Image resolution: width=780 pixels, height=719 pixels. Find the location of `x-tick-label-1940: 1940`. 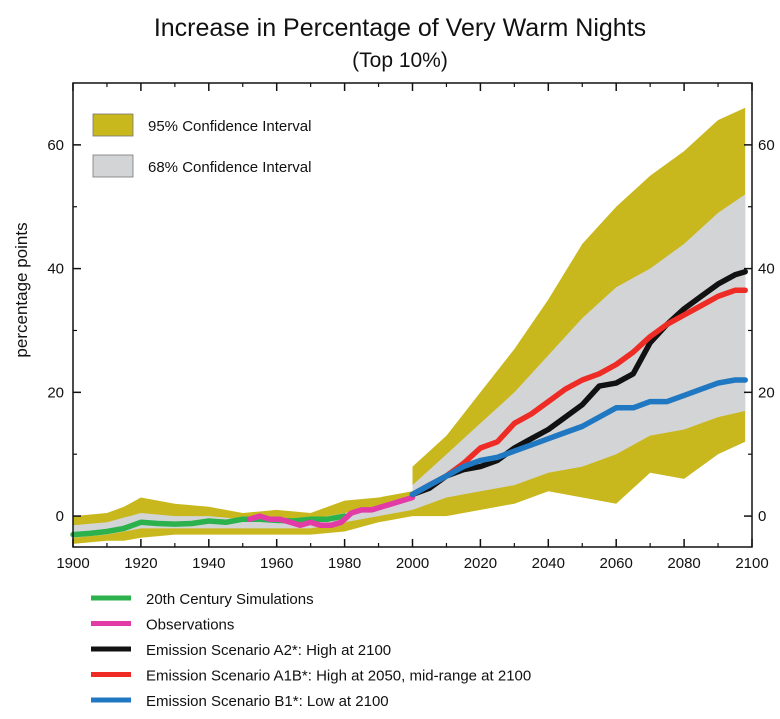

x-tick-label-1940: 1940 is located at coordinates (208, 563).